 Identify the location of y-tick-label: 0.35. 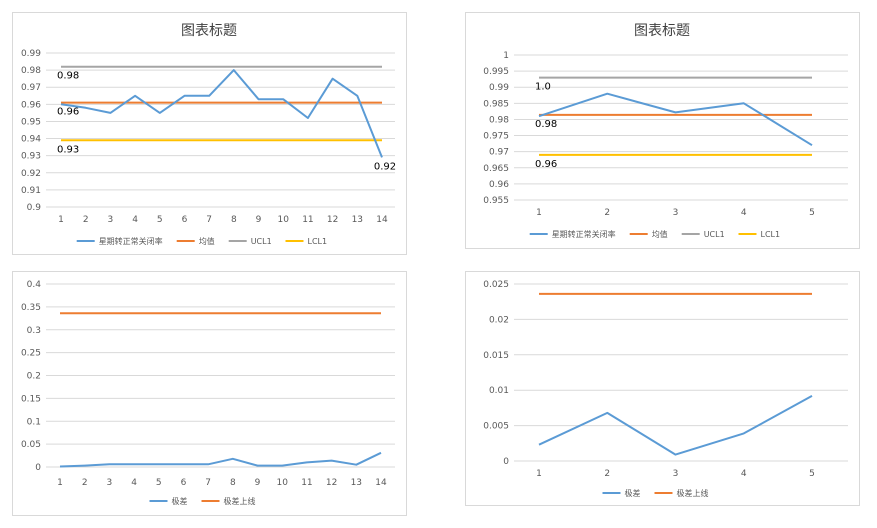
(31, 308).